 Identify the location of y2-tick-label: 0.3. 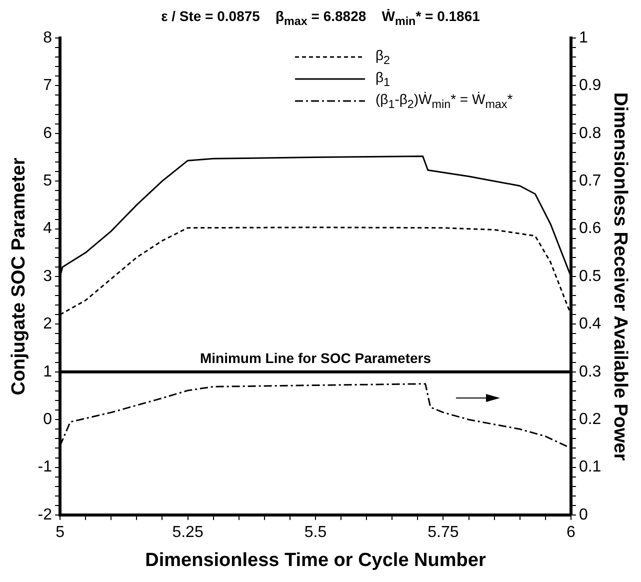
(590, 371).